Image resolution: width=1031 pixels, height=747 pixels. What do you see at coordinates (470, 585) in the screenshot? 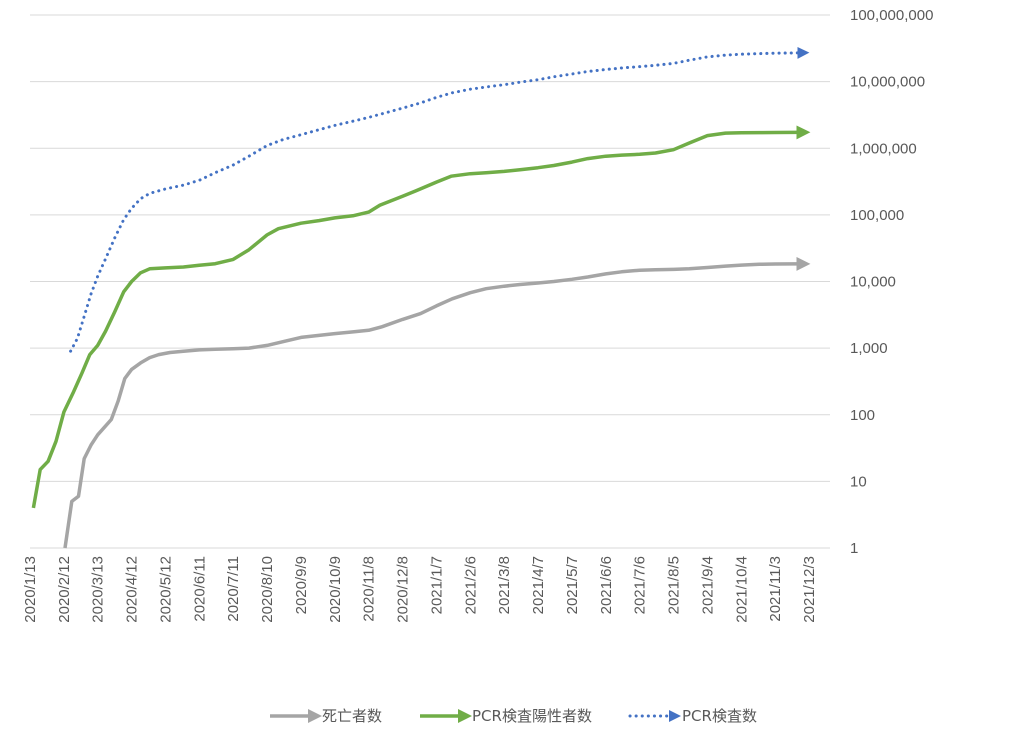
I see `x-tick-label: 2021/2/6` at bounding box center [470, 585].